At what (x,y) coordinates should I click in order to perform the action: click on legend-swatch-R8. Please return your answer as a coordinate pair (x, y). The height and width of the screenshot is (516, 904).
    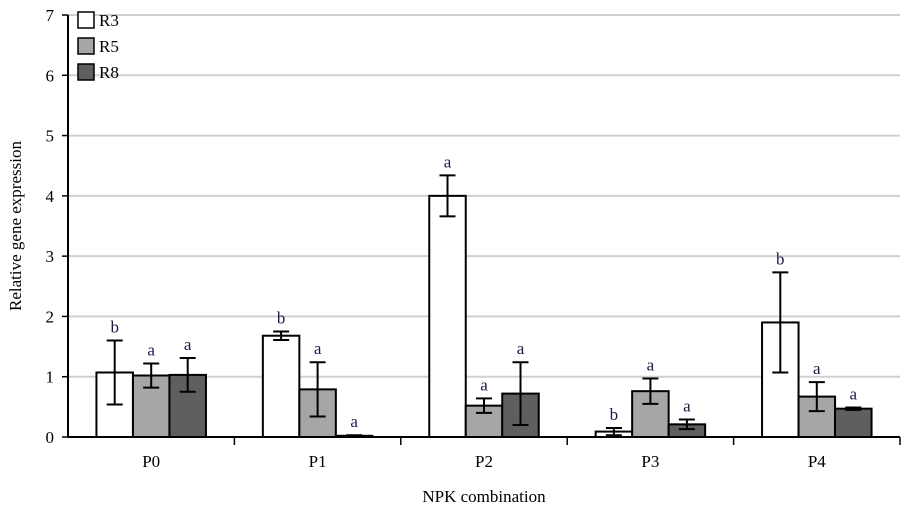
    Looking at the image, I should click on (86, 72).